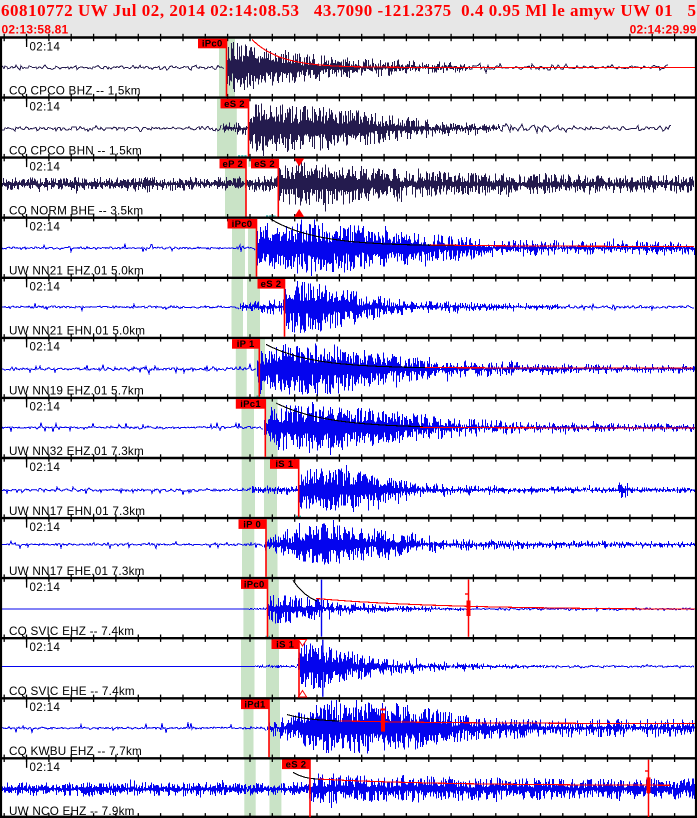  I want to click on svg-text: CQ CPCO BHN -- 1.5km, so click(75, 150).